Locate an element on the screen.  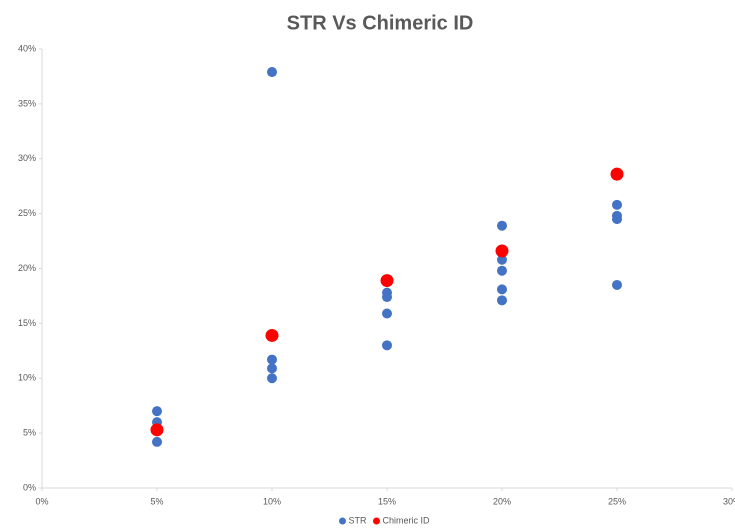
chart-title: STR Vs Chimeric ID is located at coordinates (380, 23).